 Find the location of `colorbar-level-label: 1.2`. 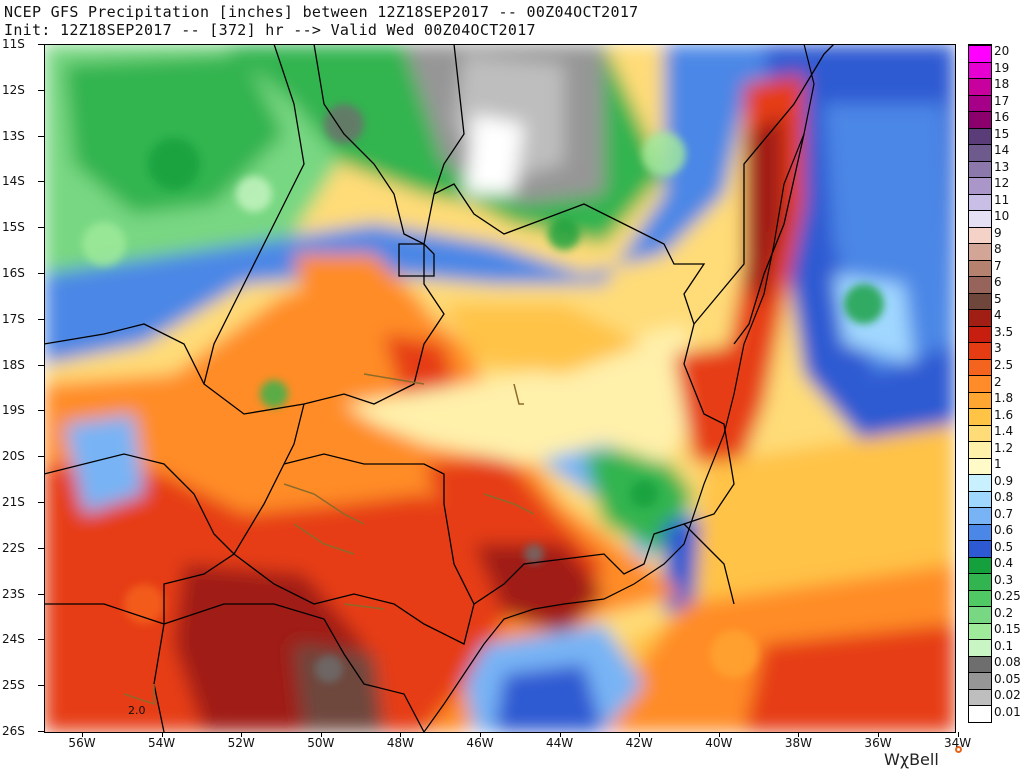

colorbar-level-label: 1.2 is located at coordinates (1004, 447).